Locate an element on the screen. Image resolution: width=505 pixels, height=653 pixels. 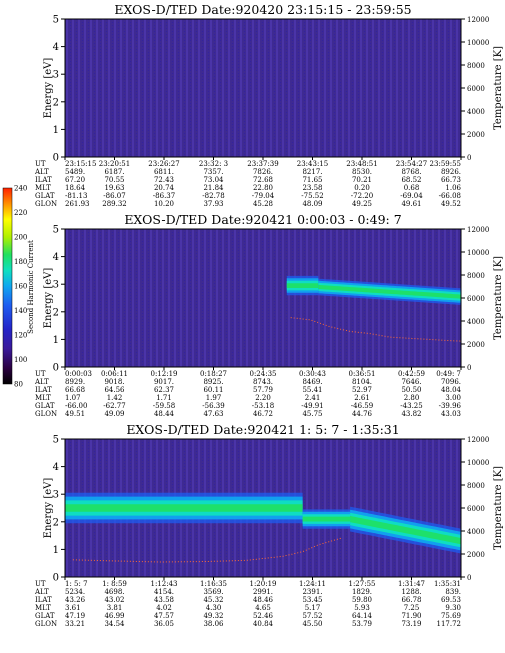
ephemeris-value: 1:24:11 is located at coordinates (312, 584).